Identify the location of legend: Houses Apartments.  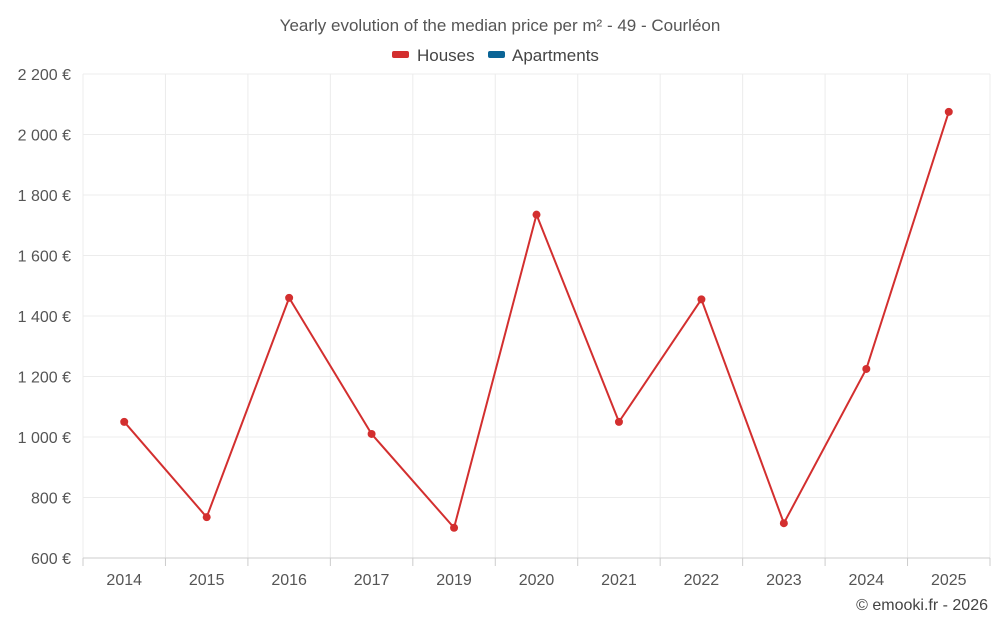
(495, 55).